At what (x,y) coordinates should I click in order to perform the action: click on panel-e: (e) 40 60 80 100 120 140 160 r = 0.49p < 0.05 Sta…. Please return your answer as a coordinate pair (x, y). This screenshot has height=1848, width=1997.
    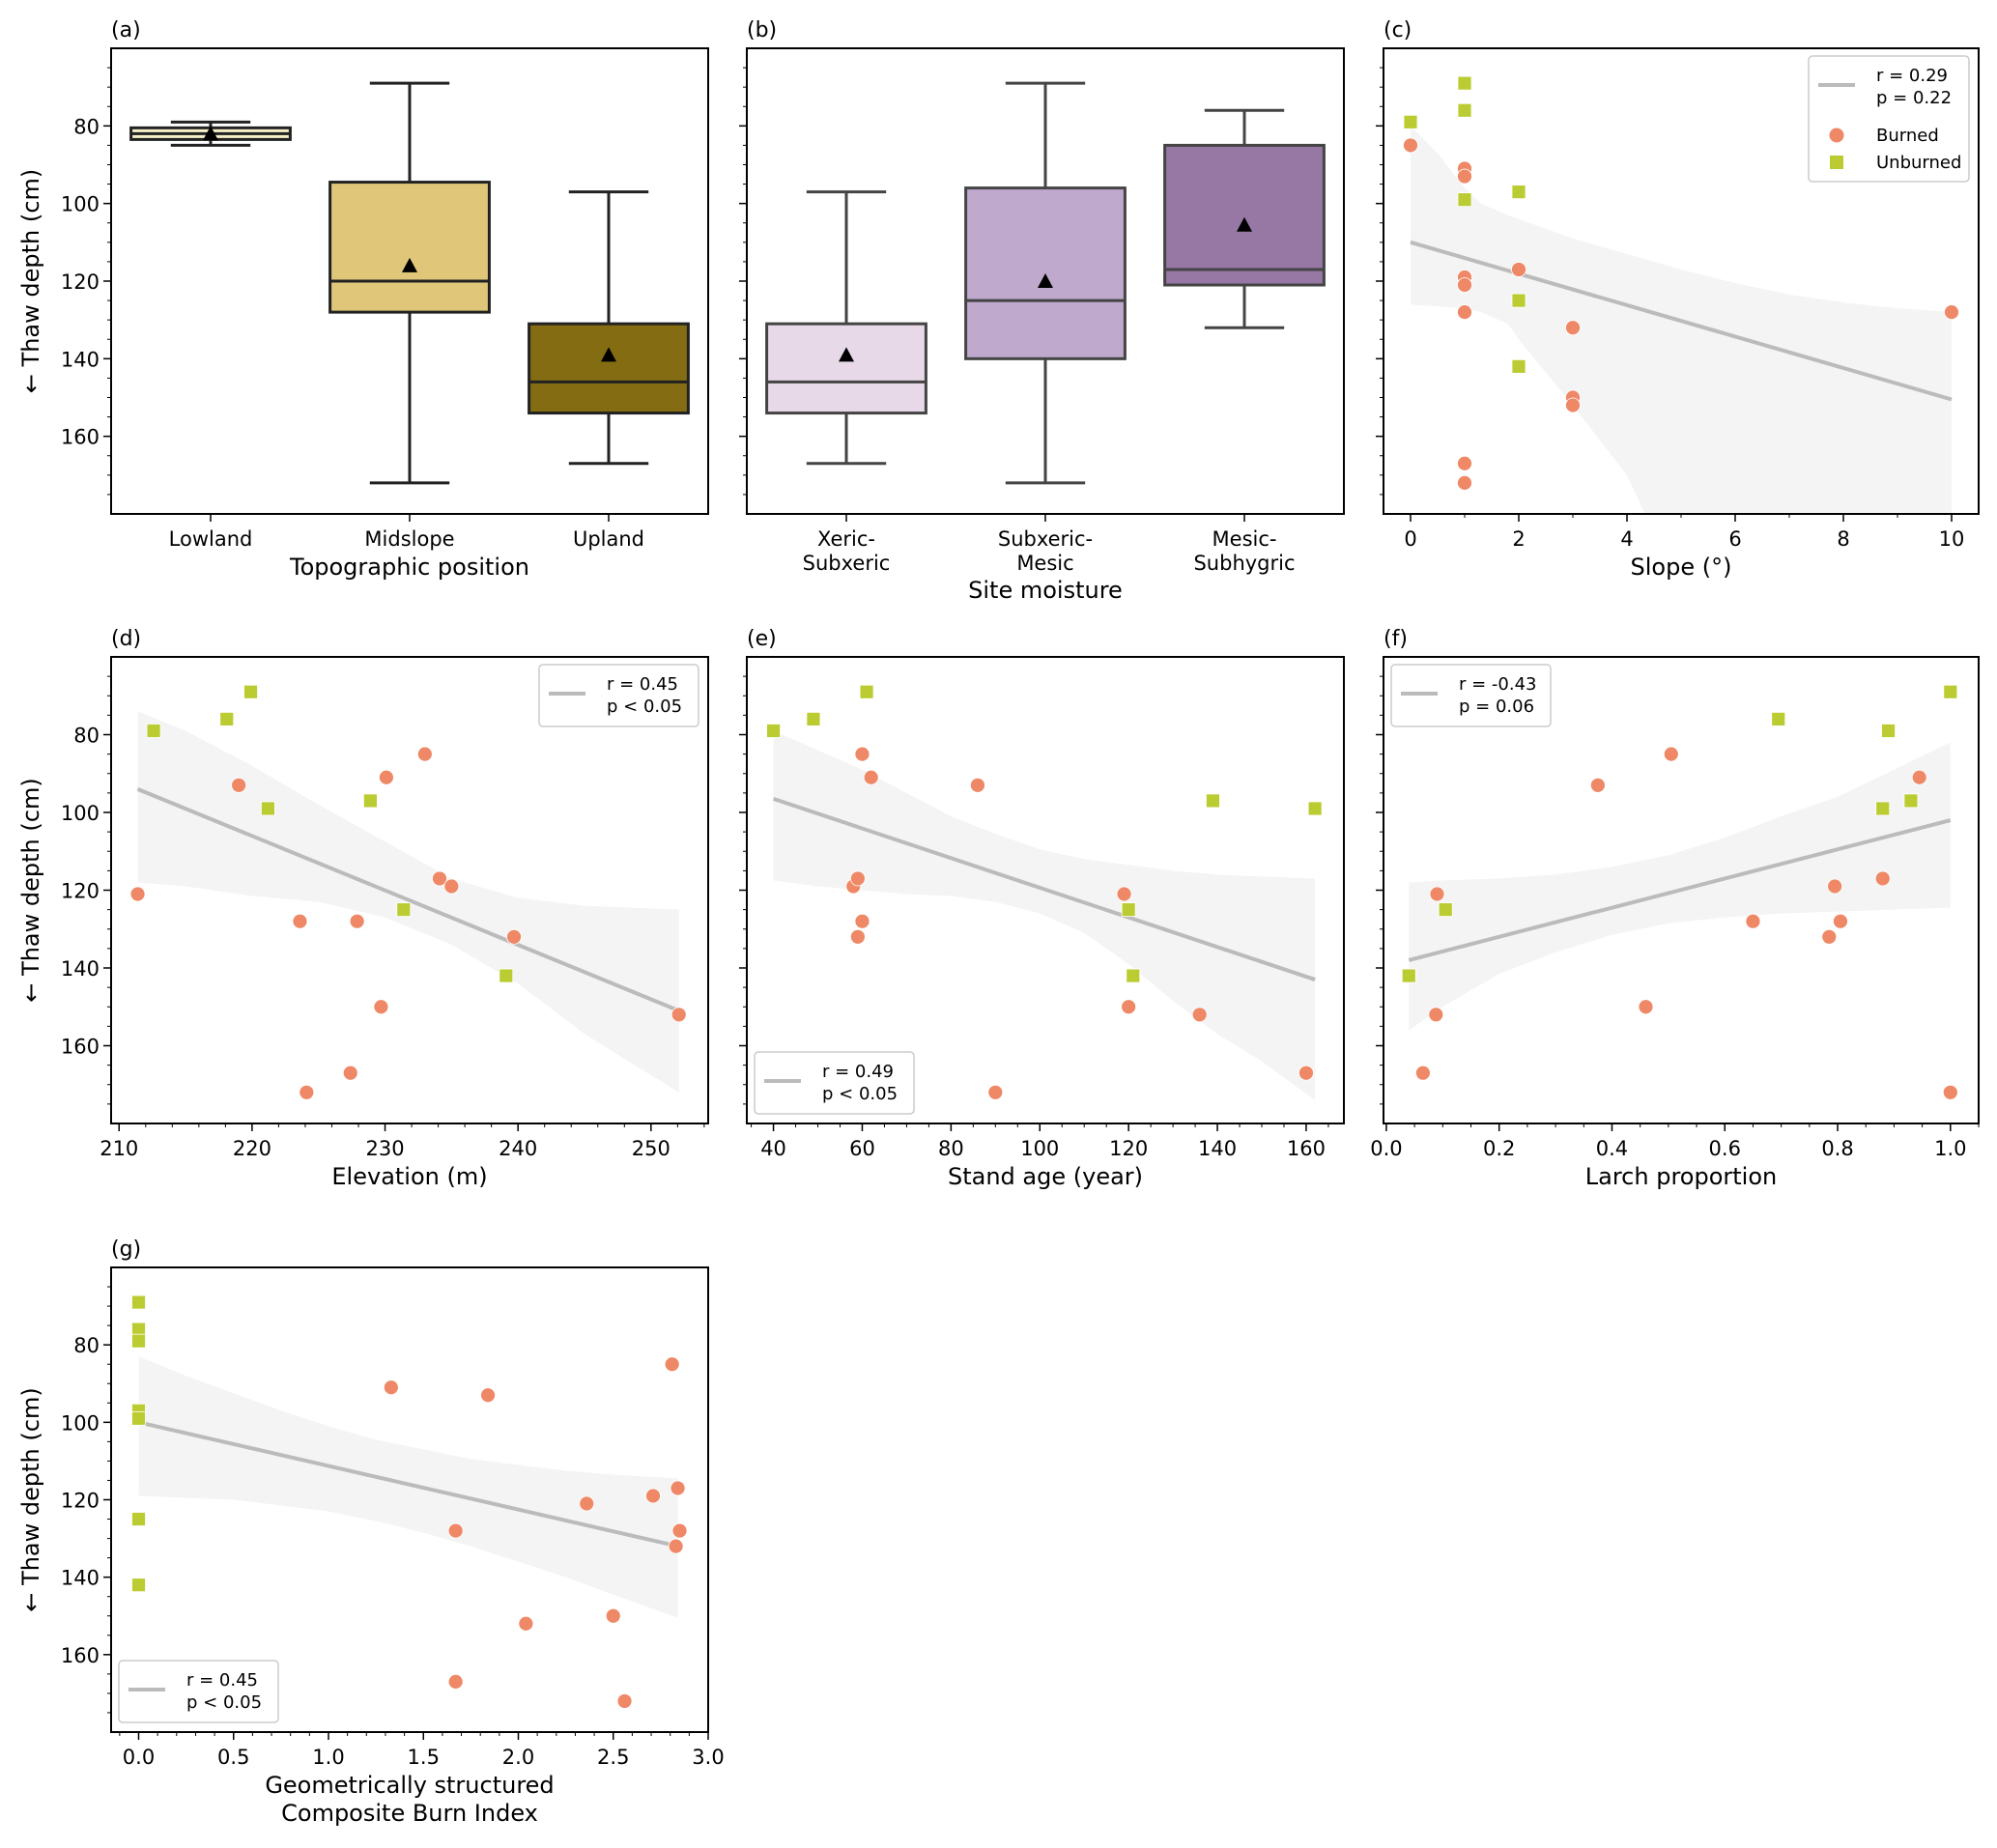
    Looking at the image, I should click on (1042, 908).